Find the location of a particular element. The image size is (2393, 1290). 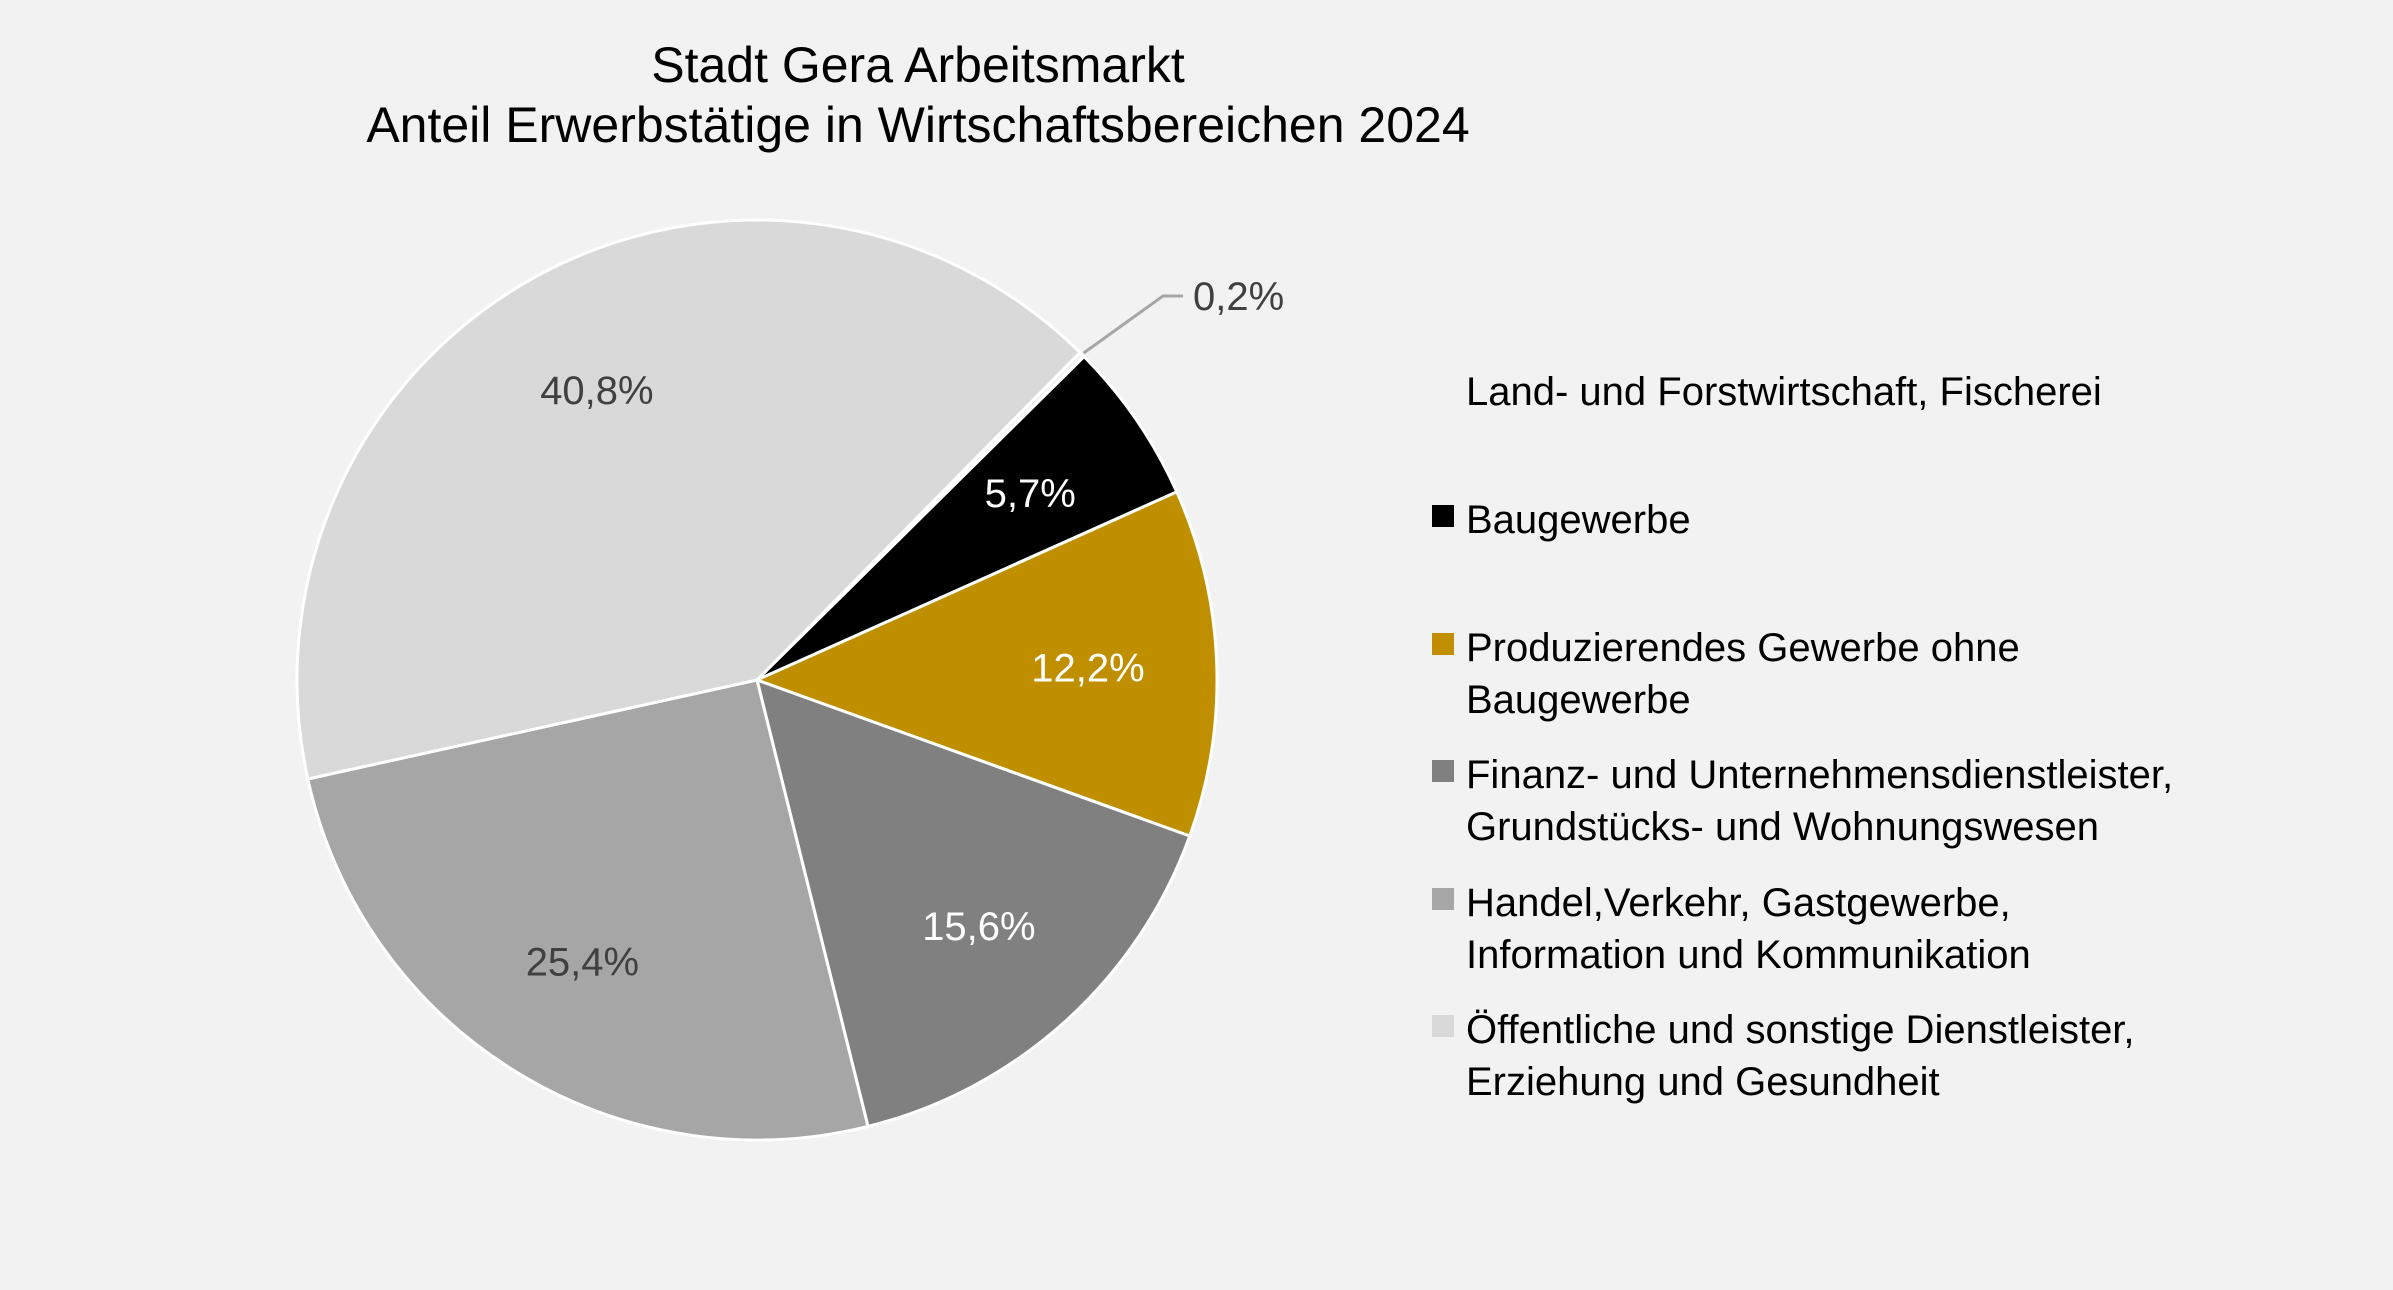

pie-slice-finanz-und-unternehmensdienstleister is located at coordinates (973, 903).